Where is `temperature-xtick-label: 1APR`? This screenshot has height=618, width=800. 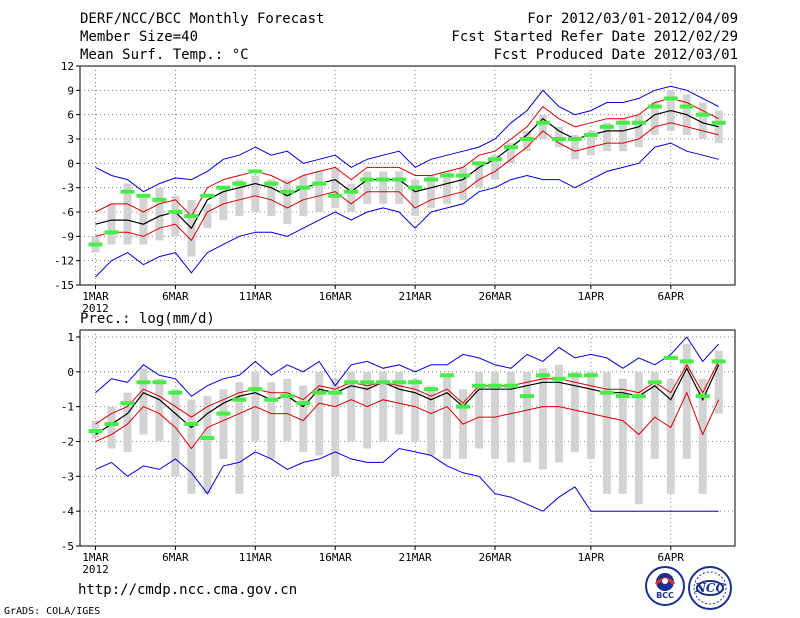 temperature-xtick-label: 1APR is located at coordinates (591, 296).